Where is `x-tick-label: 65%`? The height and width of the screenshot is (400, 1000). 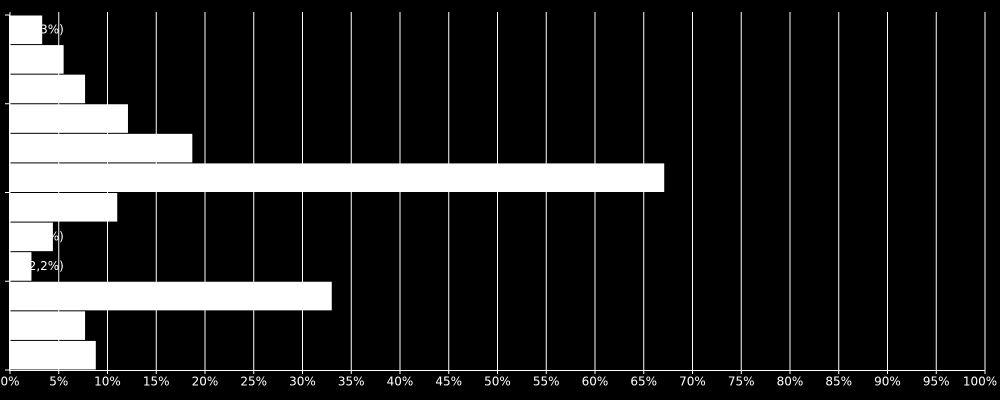 x-tick-label: 65% is located at coordinates (643, 382).